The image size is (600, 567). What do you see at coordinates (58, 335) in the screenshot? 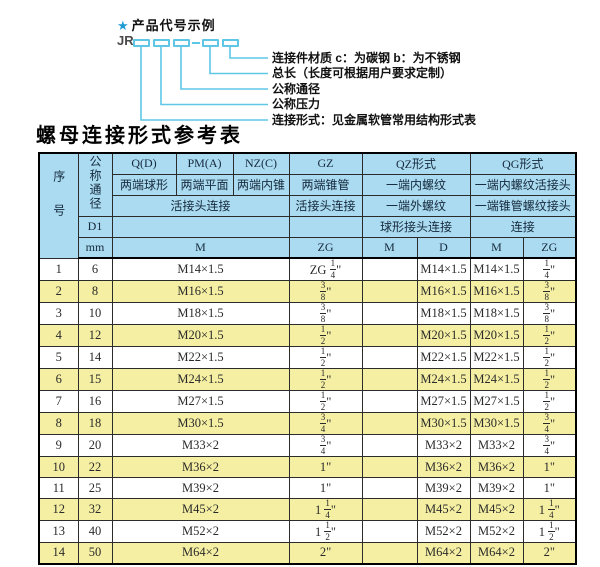
I see `cell-seq: 4` at bounding box center [58, 335].